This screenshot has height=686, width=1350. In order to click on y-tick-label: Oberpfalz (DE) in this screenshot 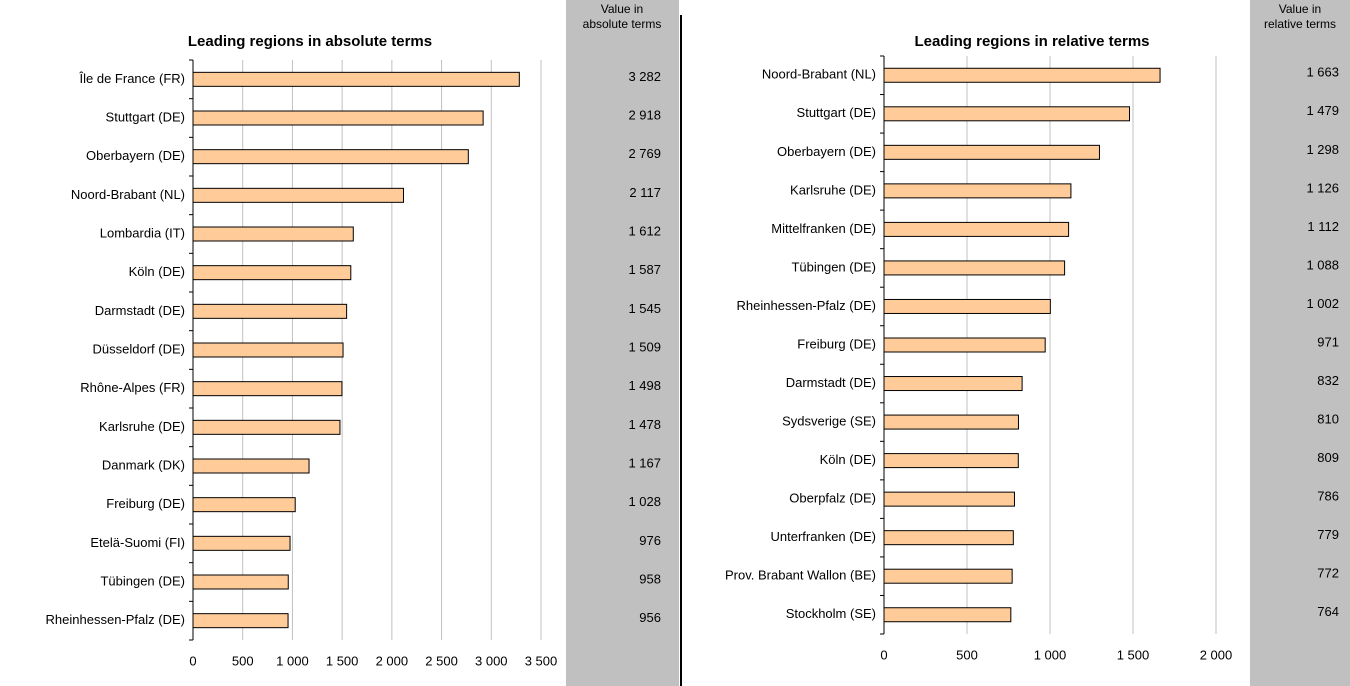, I will do `click(832, 498)`.